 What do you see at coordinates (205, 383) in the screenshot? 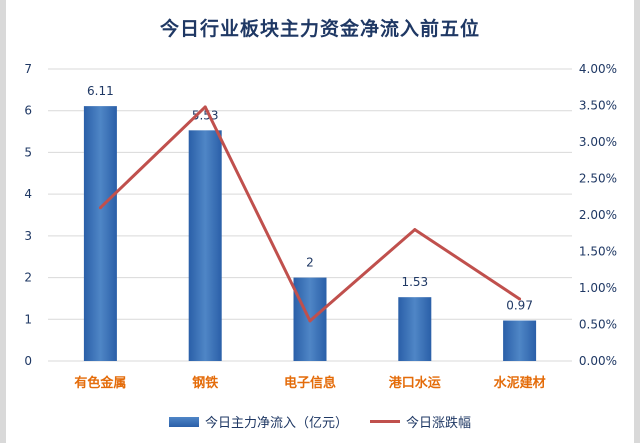
I see `category-label: 钢铁` at bounding box center [205, 383].